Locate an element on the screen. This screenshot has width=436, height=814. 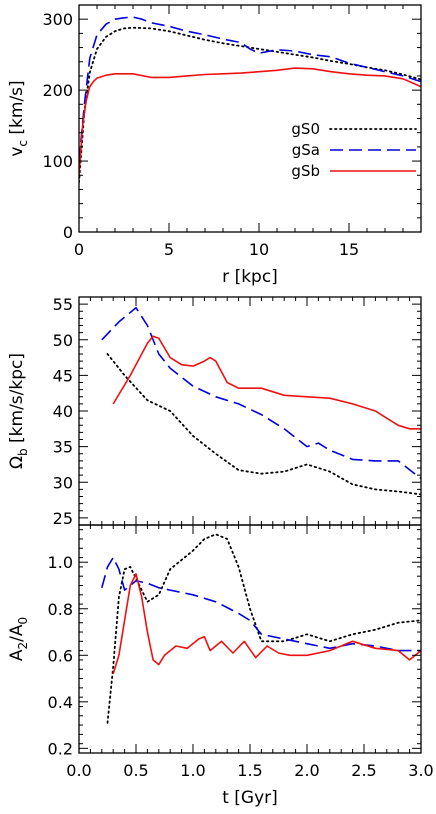
y-axis-label-sub: 2 is located at coordinates (23, 646).